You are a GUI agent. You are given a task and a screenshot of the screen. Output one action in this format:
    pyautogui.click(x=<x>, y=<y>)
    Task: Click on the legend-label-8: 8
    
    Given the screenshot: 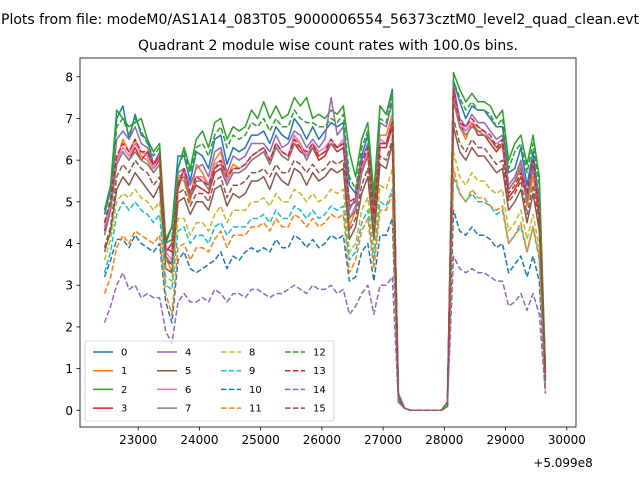 What is the action you would take?
    pyautogui.click(x=252, y=353)
    